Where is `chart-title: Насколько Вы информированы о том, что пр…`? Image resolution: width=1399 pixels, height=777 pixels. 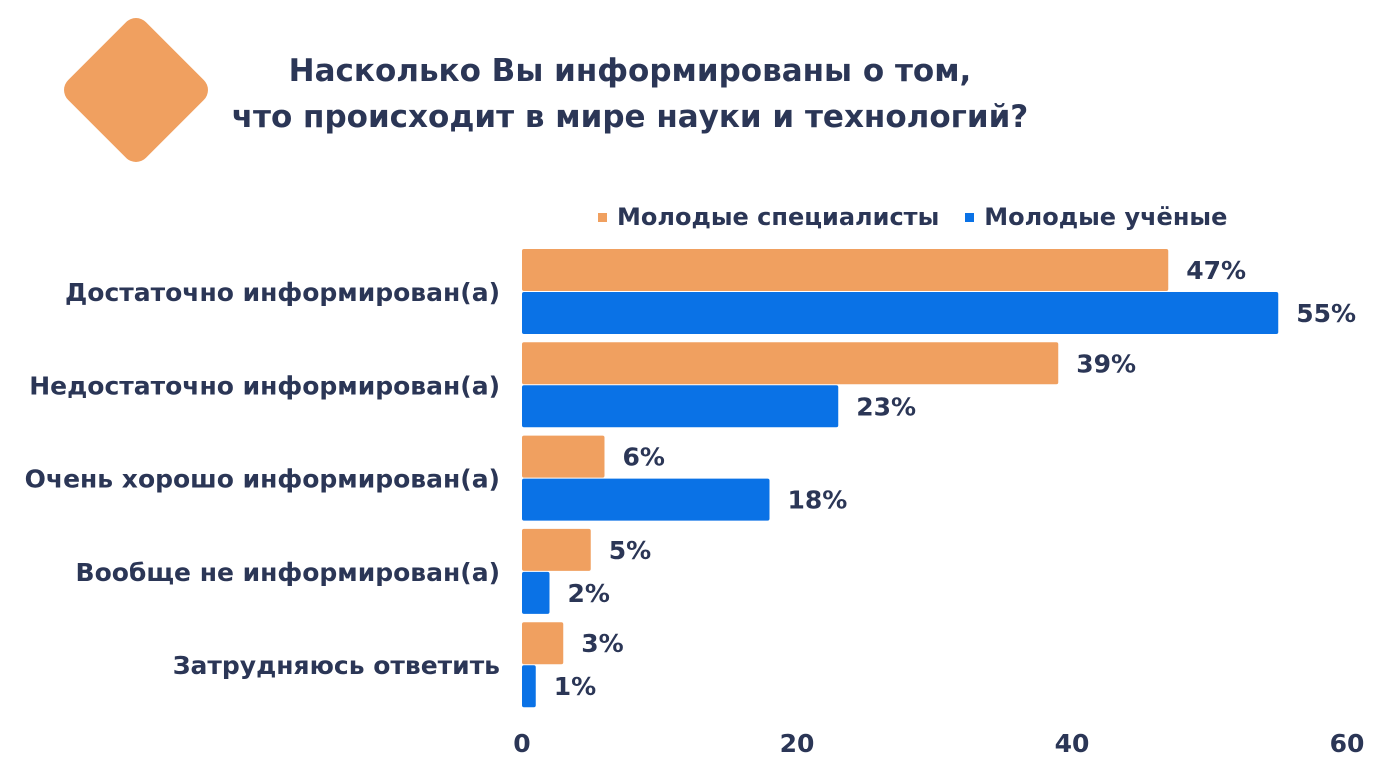 chart-title: Насколько Вы информированы о том, что пр… is located at coordinates (630, 94).